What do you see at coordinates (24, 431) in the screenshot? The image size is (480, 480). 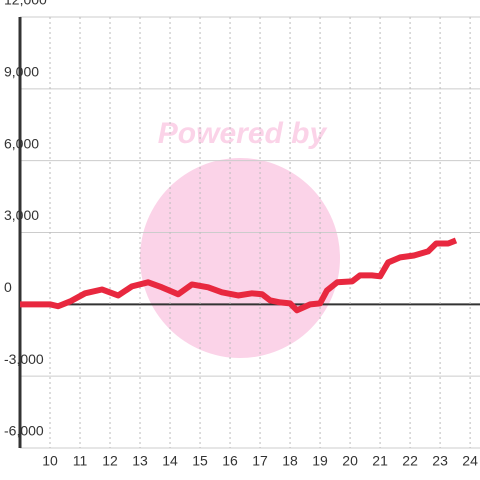 I see `y-tick-label: -6,000` at bounding box center [24, 431].